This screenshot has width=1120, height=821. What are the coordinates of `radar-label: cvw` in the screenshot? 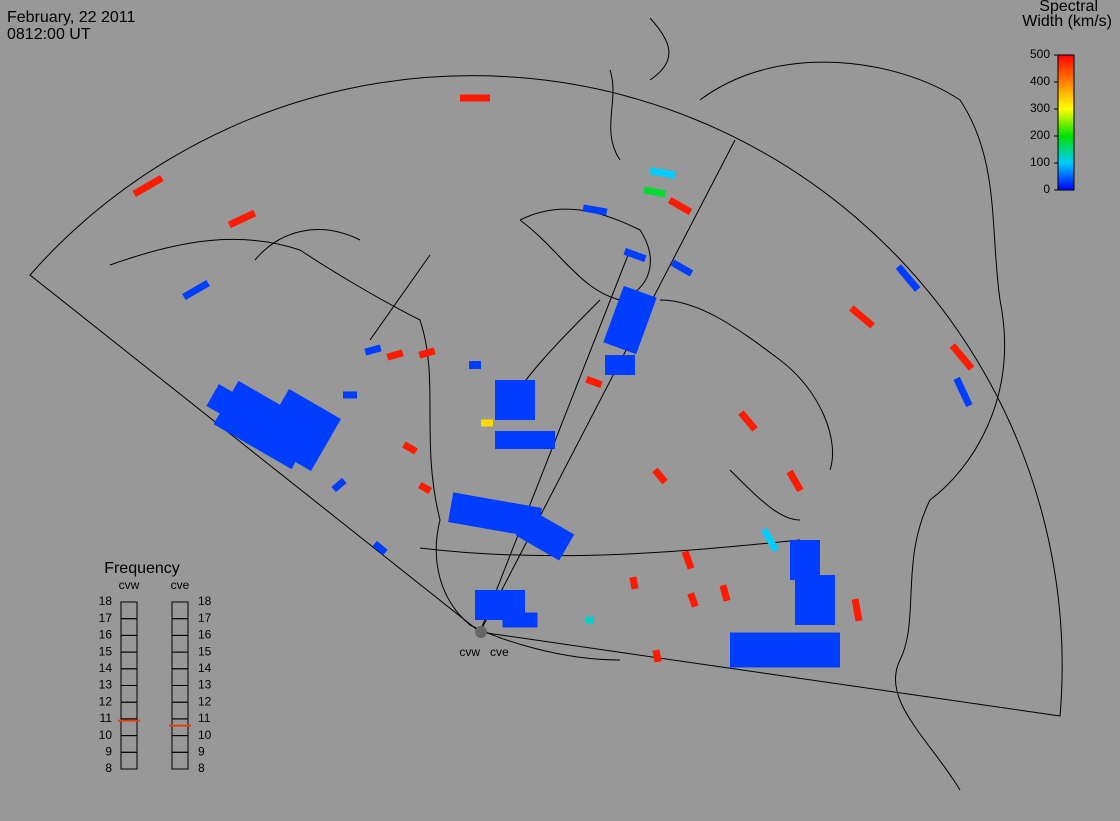 It's located at (469, 652).